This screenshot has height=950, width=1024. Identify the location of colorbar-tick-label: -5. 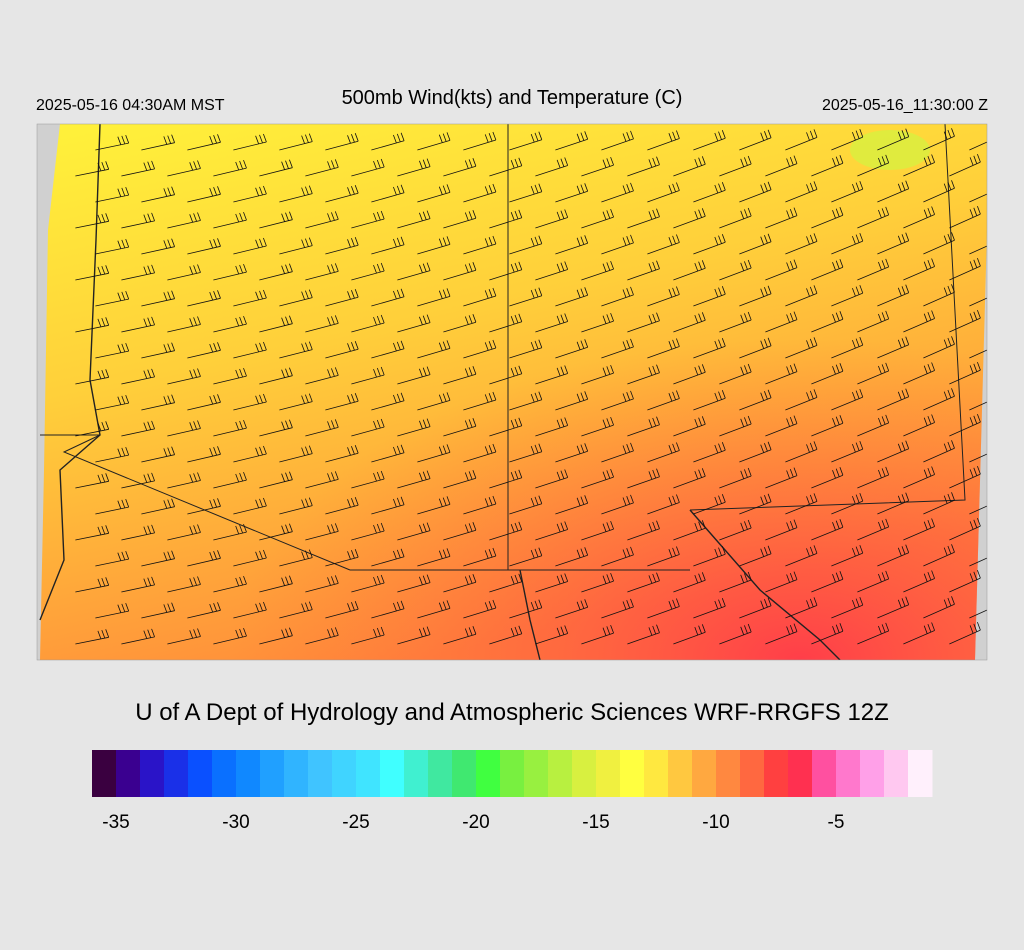
(836, 822).